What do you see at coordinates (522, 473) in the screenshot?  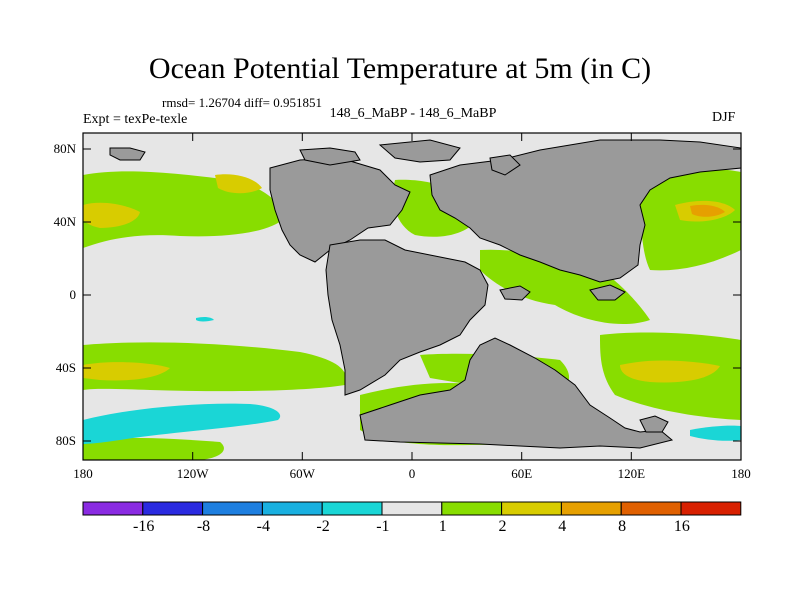 I see `x-tick-label: 60E` at bounding box center [522, 473].